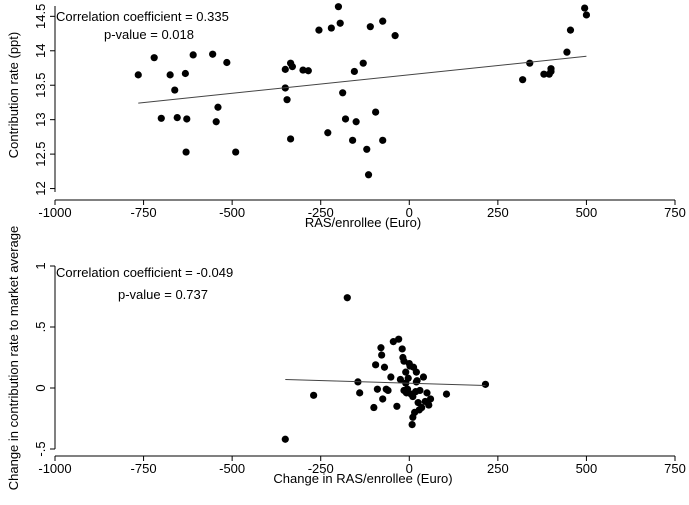  What do you see at coordinates (40, 188) in the screenshot?
I see `top-y-tick-label: 12` at bounding box center [40, 188].